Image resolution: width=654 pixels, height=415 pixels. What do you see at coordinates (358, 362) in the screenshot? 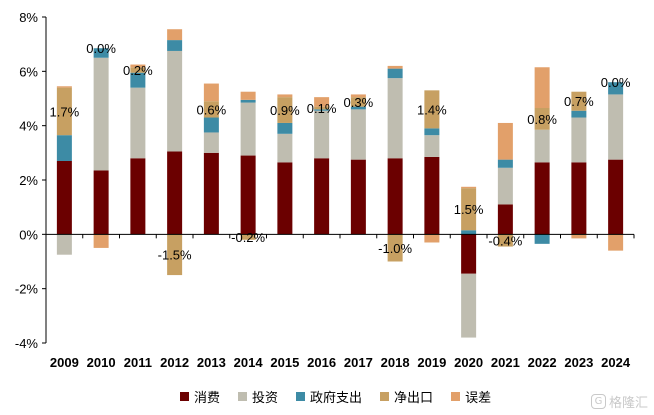
I see `x-tick-label: 2017` at bounding box center [358, 362].